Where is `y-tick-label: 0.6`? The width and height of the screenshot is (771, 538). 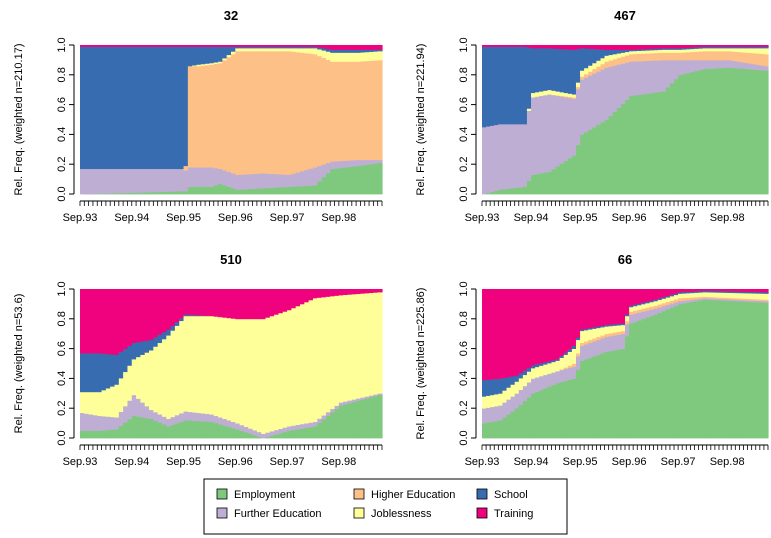
y-tick-label: 0.6 is located at coordinates (464, 104).